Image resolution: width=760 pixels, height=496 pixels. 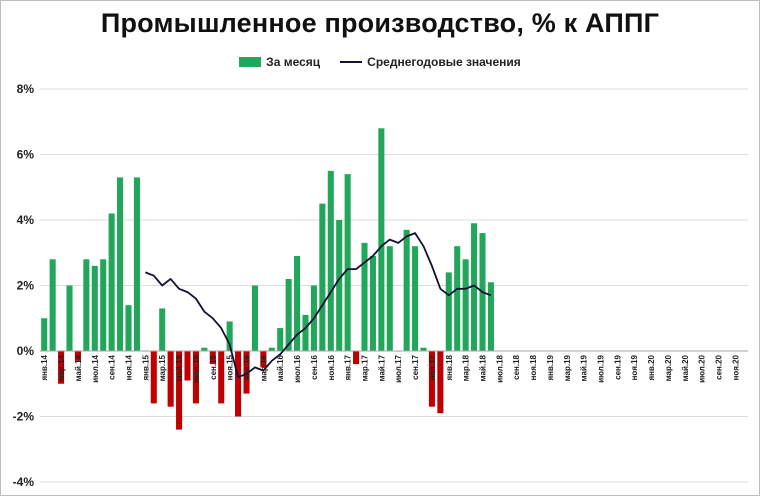 What do you see at coordinates (617, 366) in the screenshot?
I see `x-tick-label: сен.19` at bounding box center [617, 366].